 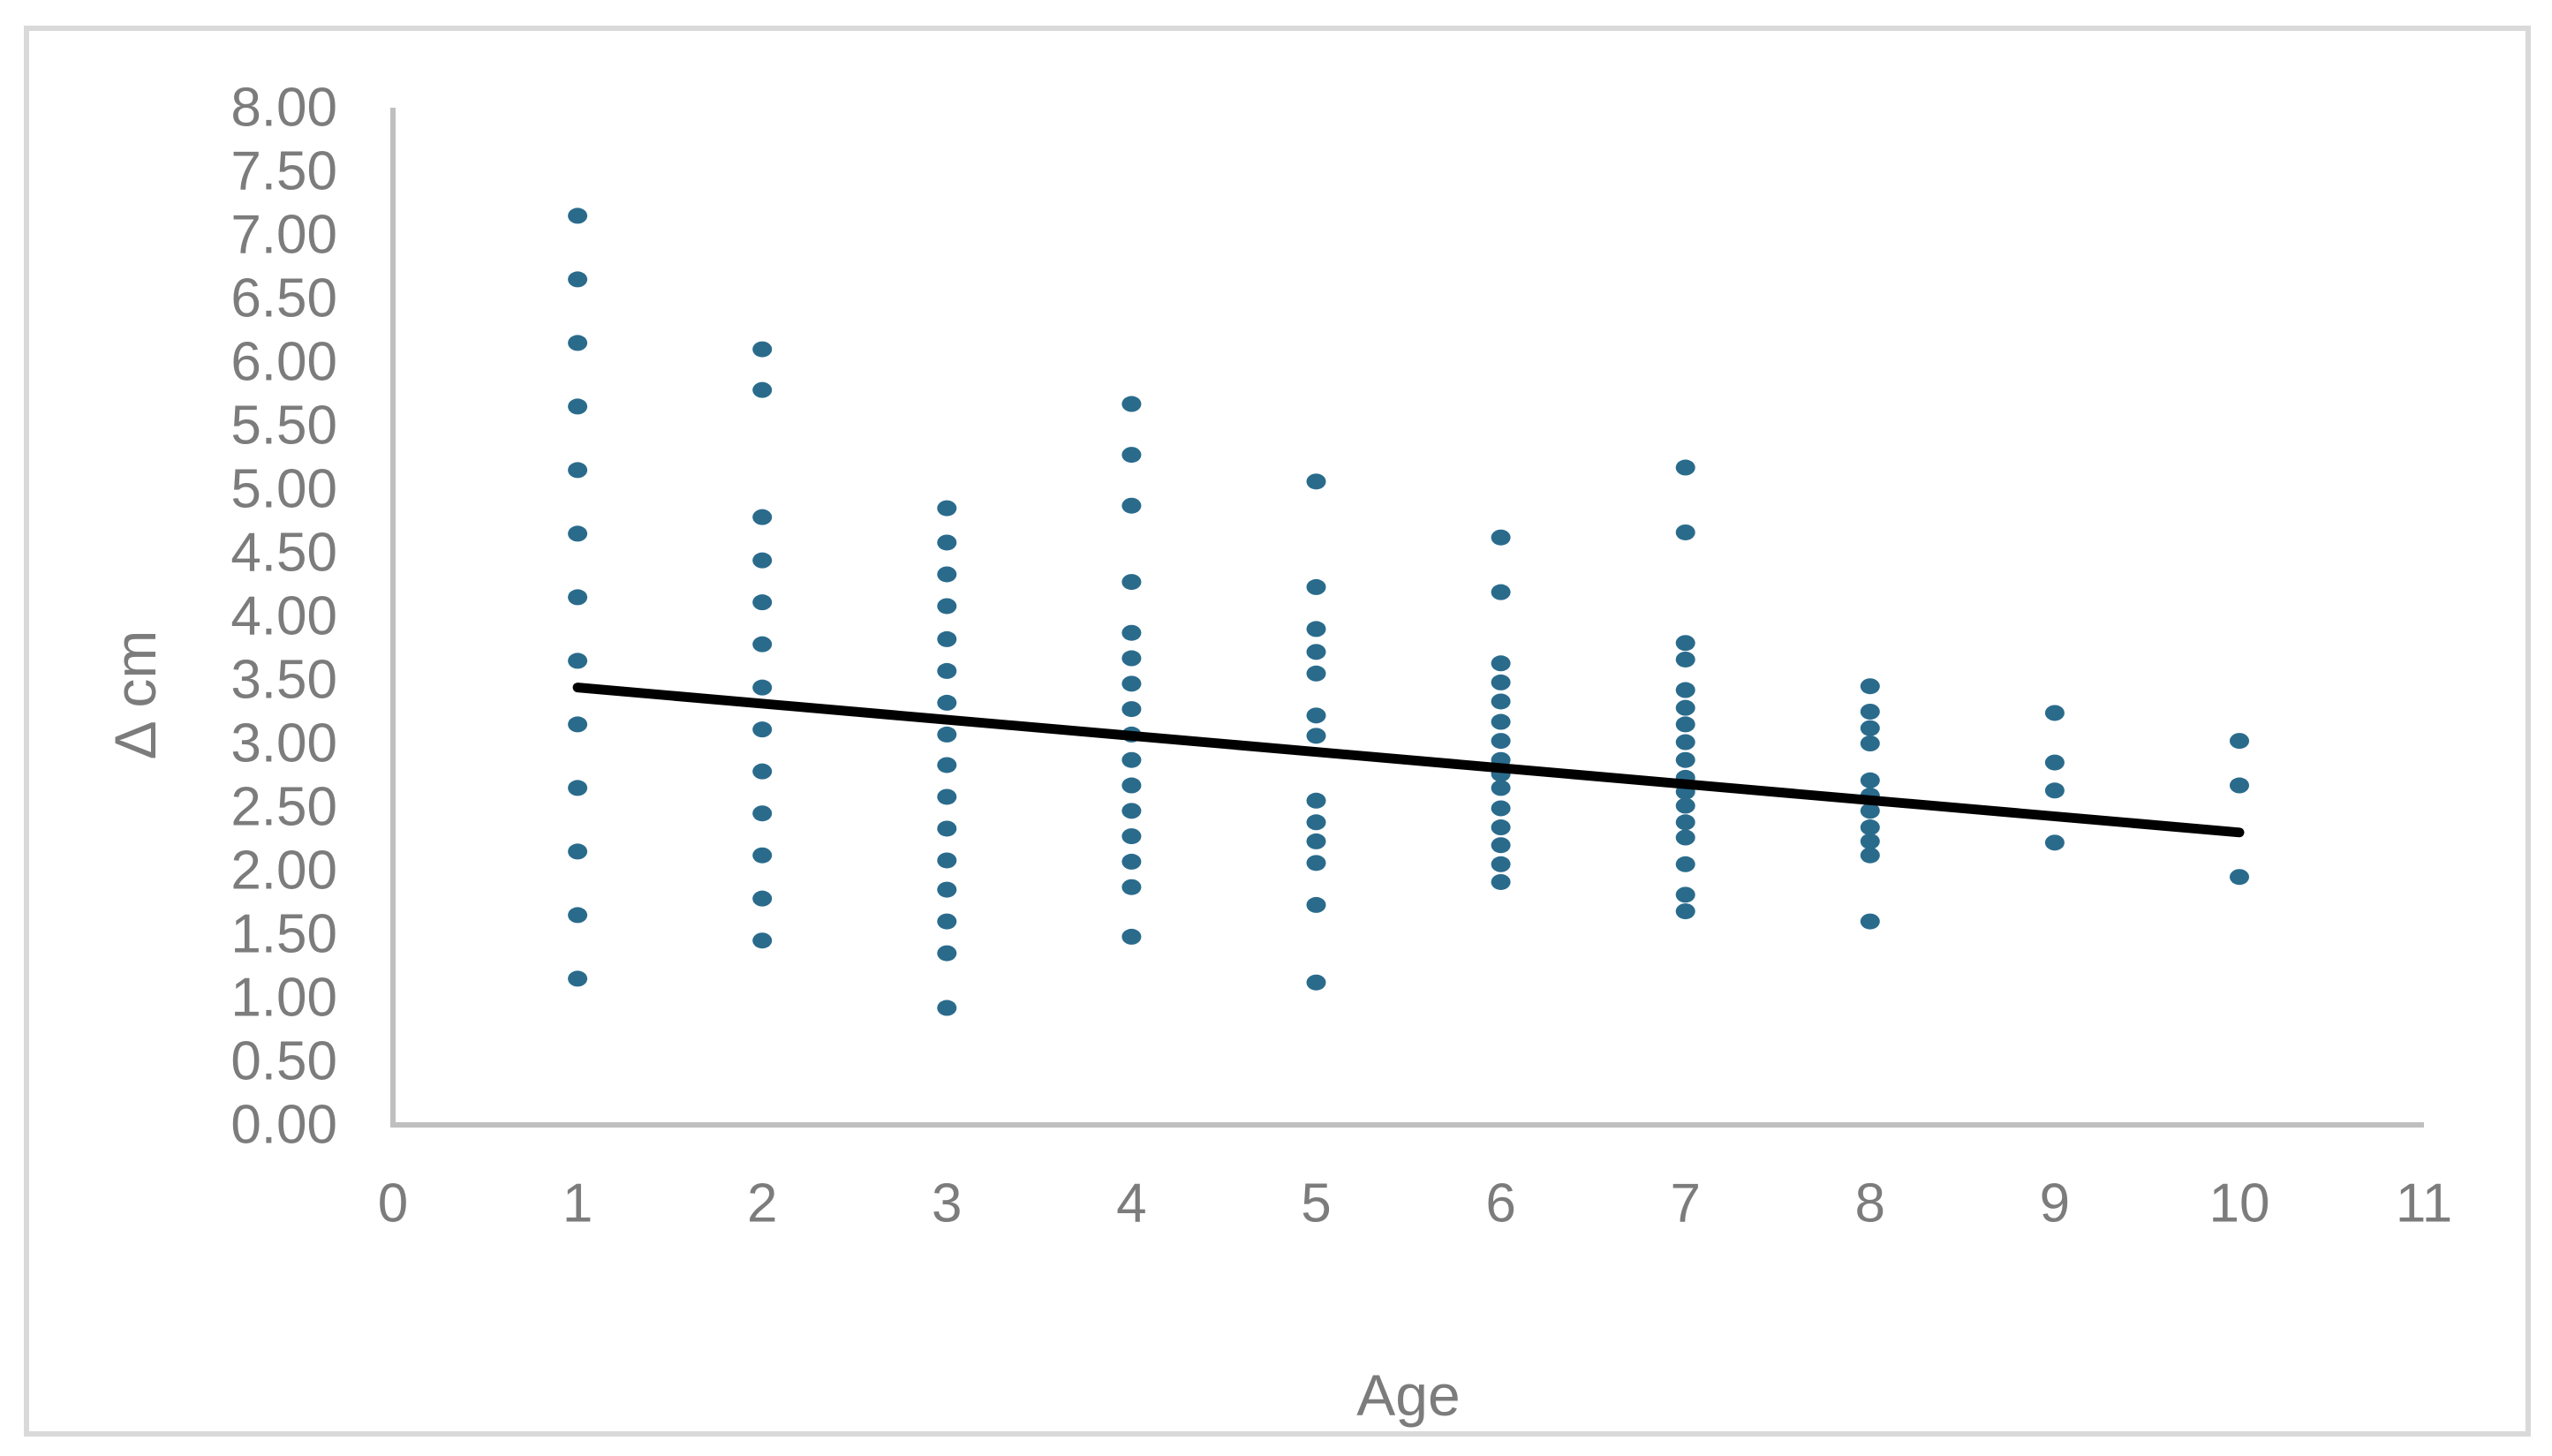 What do you see at coordinates (283, 934) in the screenshot?
I see `y-tick-label: 1.50` at bounding box center [283, 934].